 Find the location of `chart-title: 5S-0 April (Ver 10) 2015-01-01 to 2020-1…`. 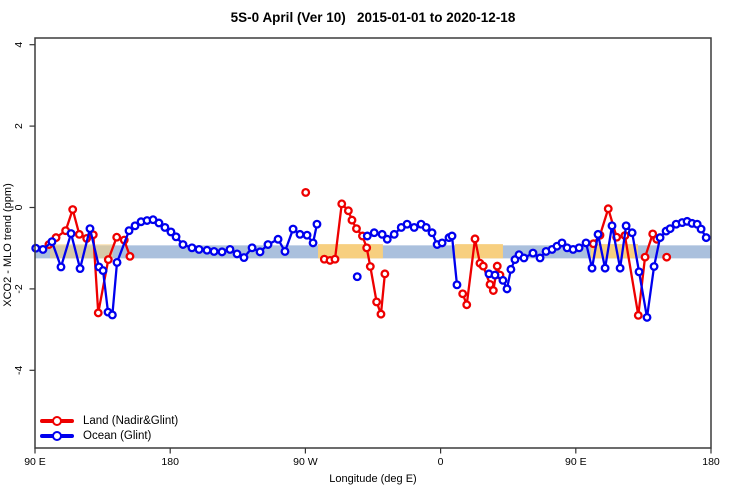

chart-title: 5S-0 April (Ver 10) 2015-01-01 to 2020-1… is located at coordinates (373, 17).